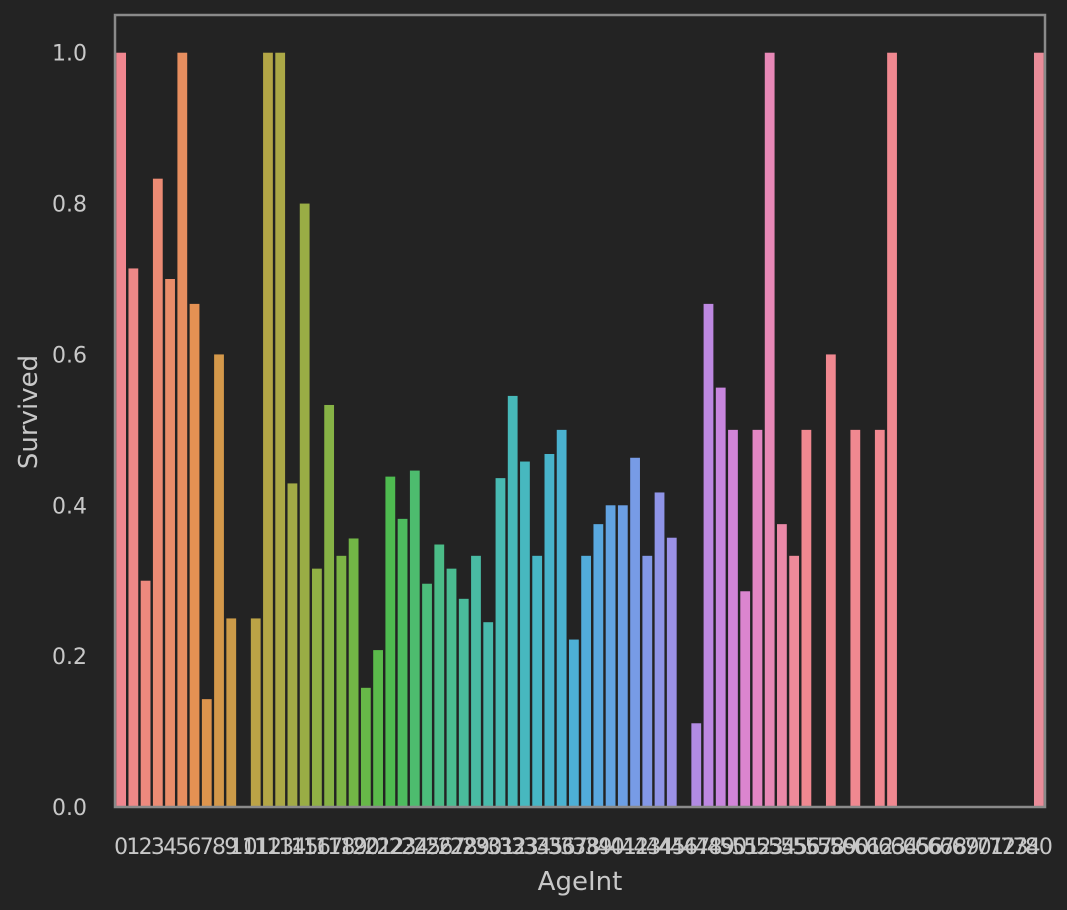  Describe the element at coordinates (843, 847) in the screenshot. I see `x-tick-label: 59` at that location.